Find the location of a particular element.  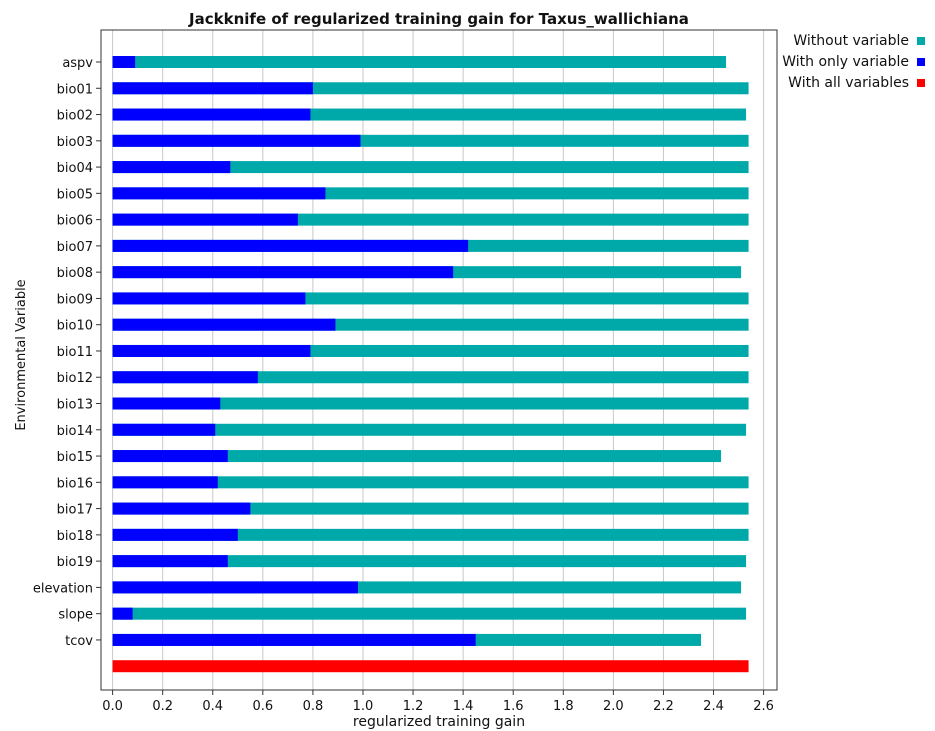

category-label: bio03 is located at coordinates (75, 142).